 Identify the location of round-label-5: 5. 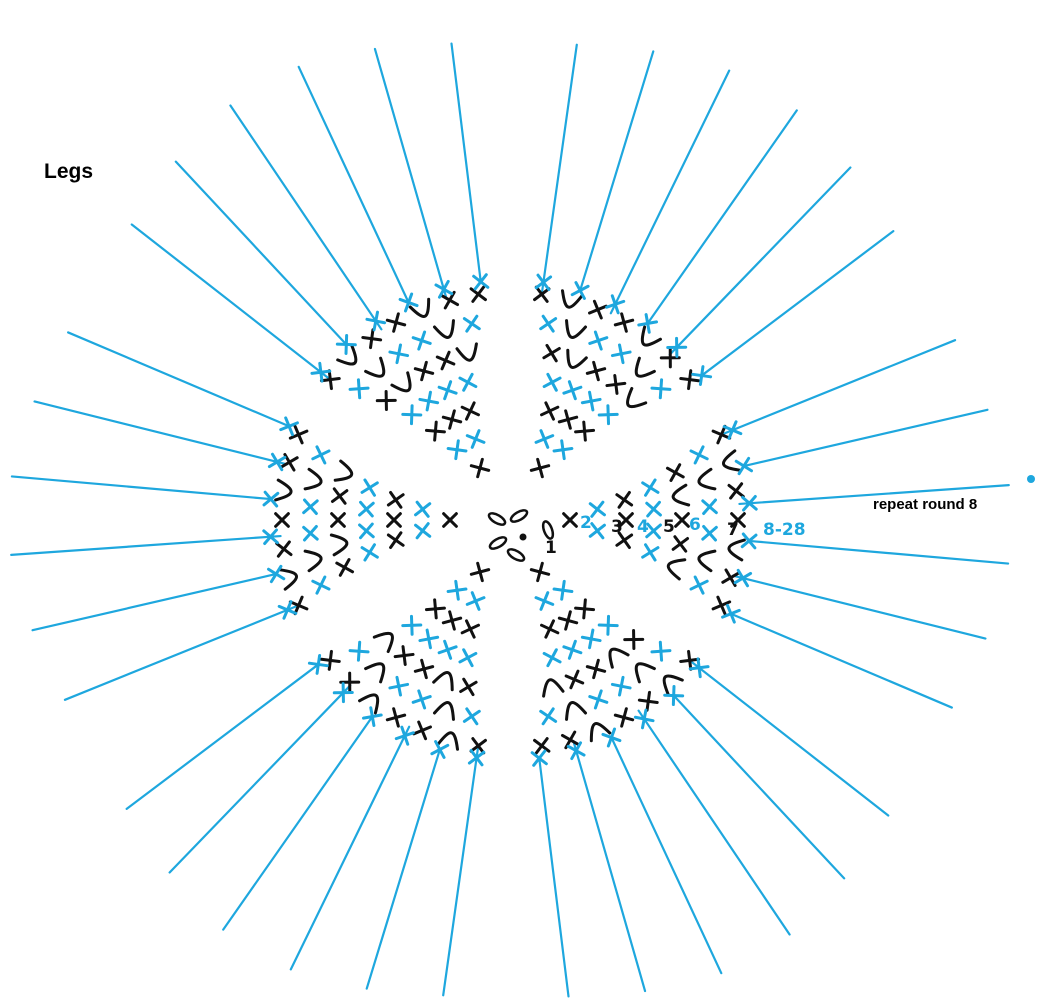
(669, 527).